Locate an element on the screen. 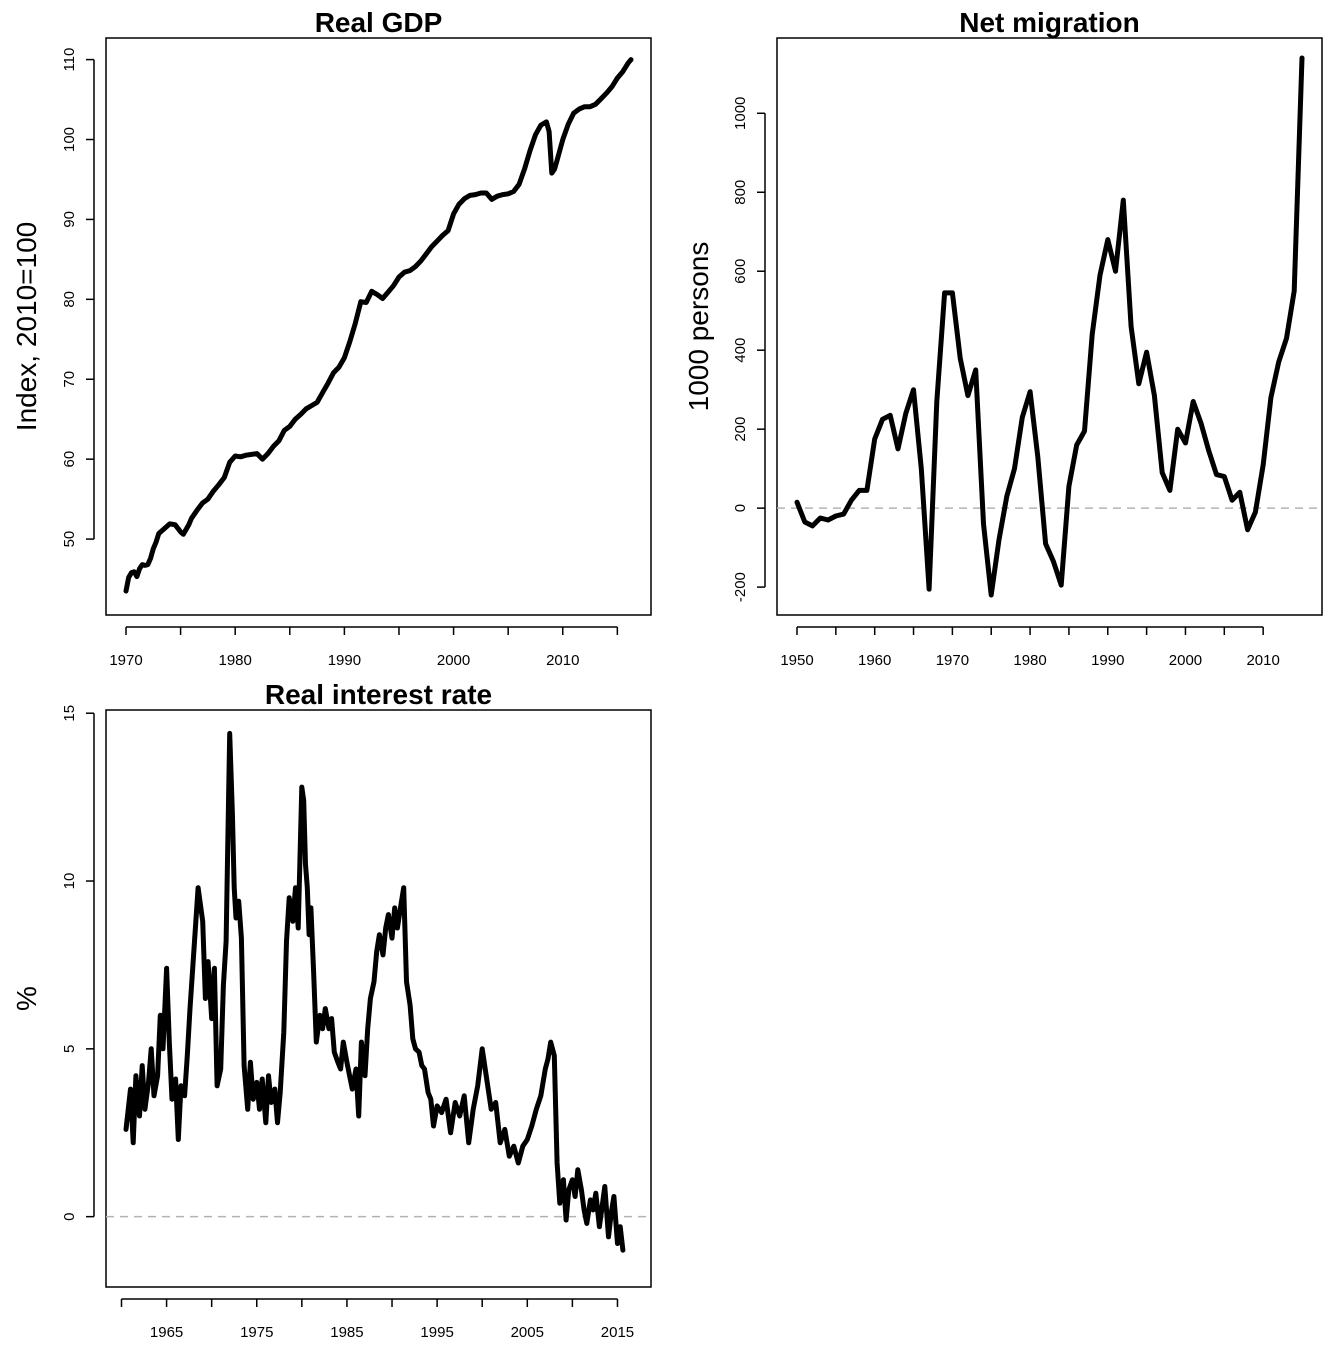  y-axis-label: % is located at coordinates (26, 998).